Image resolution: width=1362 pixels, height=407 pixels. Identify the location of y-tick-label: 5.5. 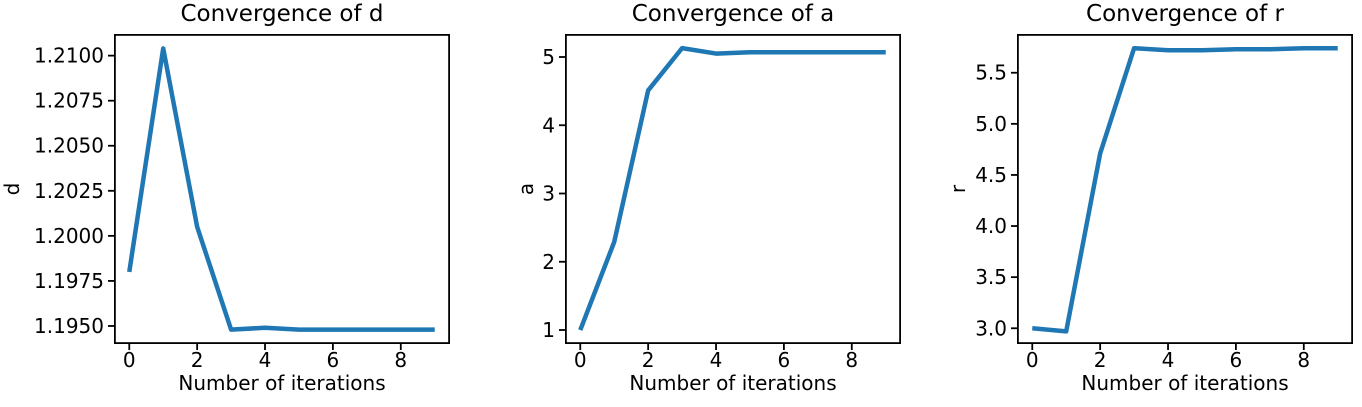
(991, 73).